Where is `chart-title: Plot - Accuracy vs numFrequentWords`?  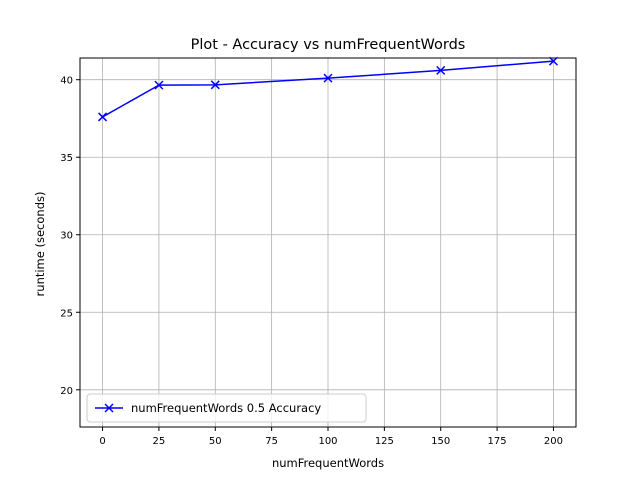
chart-title: Plot - Accuracy vs numFrequentWords is located at coordinates (328, 45).